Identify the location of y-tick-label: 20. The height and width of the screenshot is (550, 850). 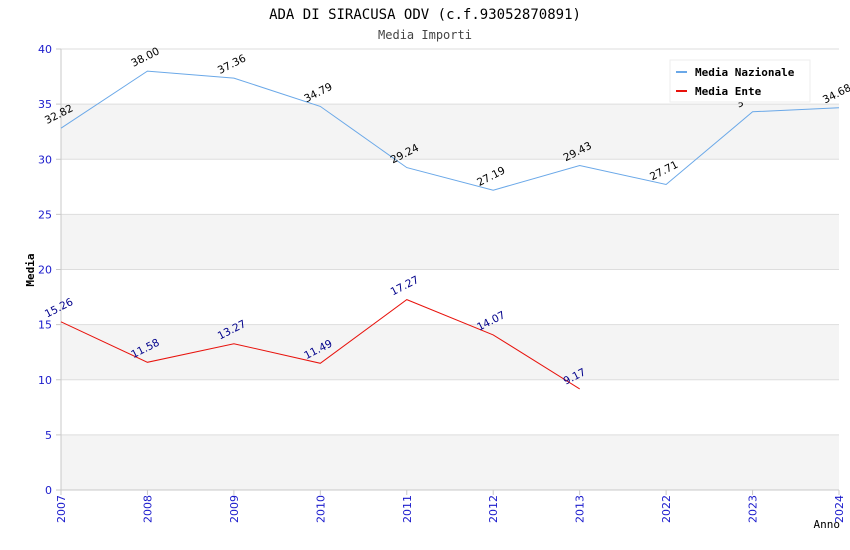
(45, 270).